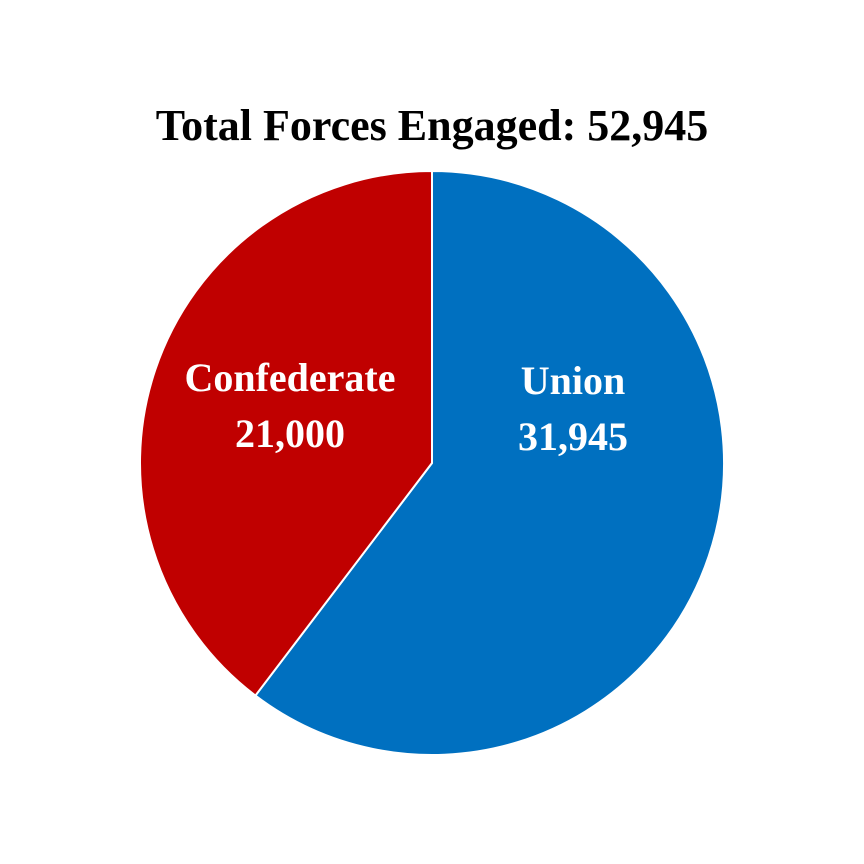 The height and width of the screenshot is (864, 864). I want to click on slice-value-label: 31,945, so click(573, 436).